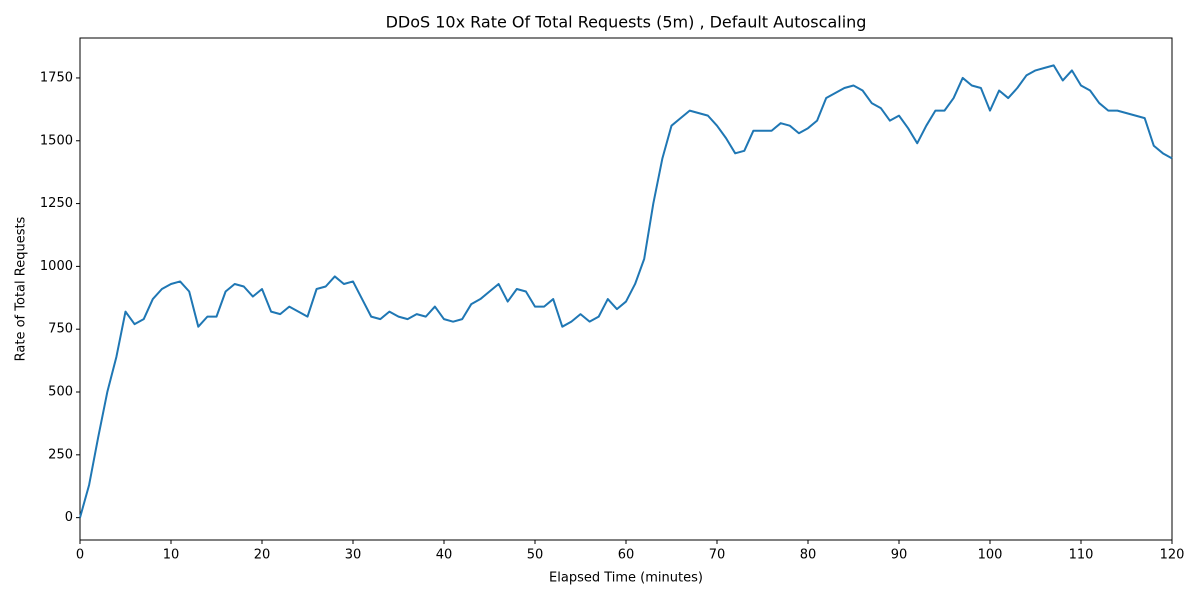 This screenshot has width=1200, height=604. I want to click on y-tick-label: 1250, so click(56, 203).